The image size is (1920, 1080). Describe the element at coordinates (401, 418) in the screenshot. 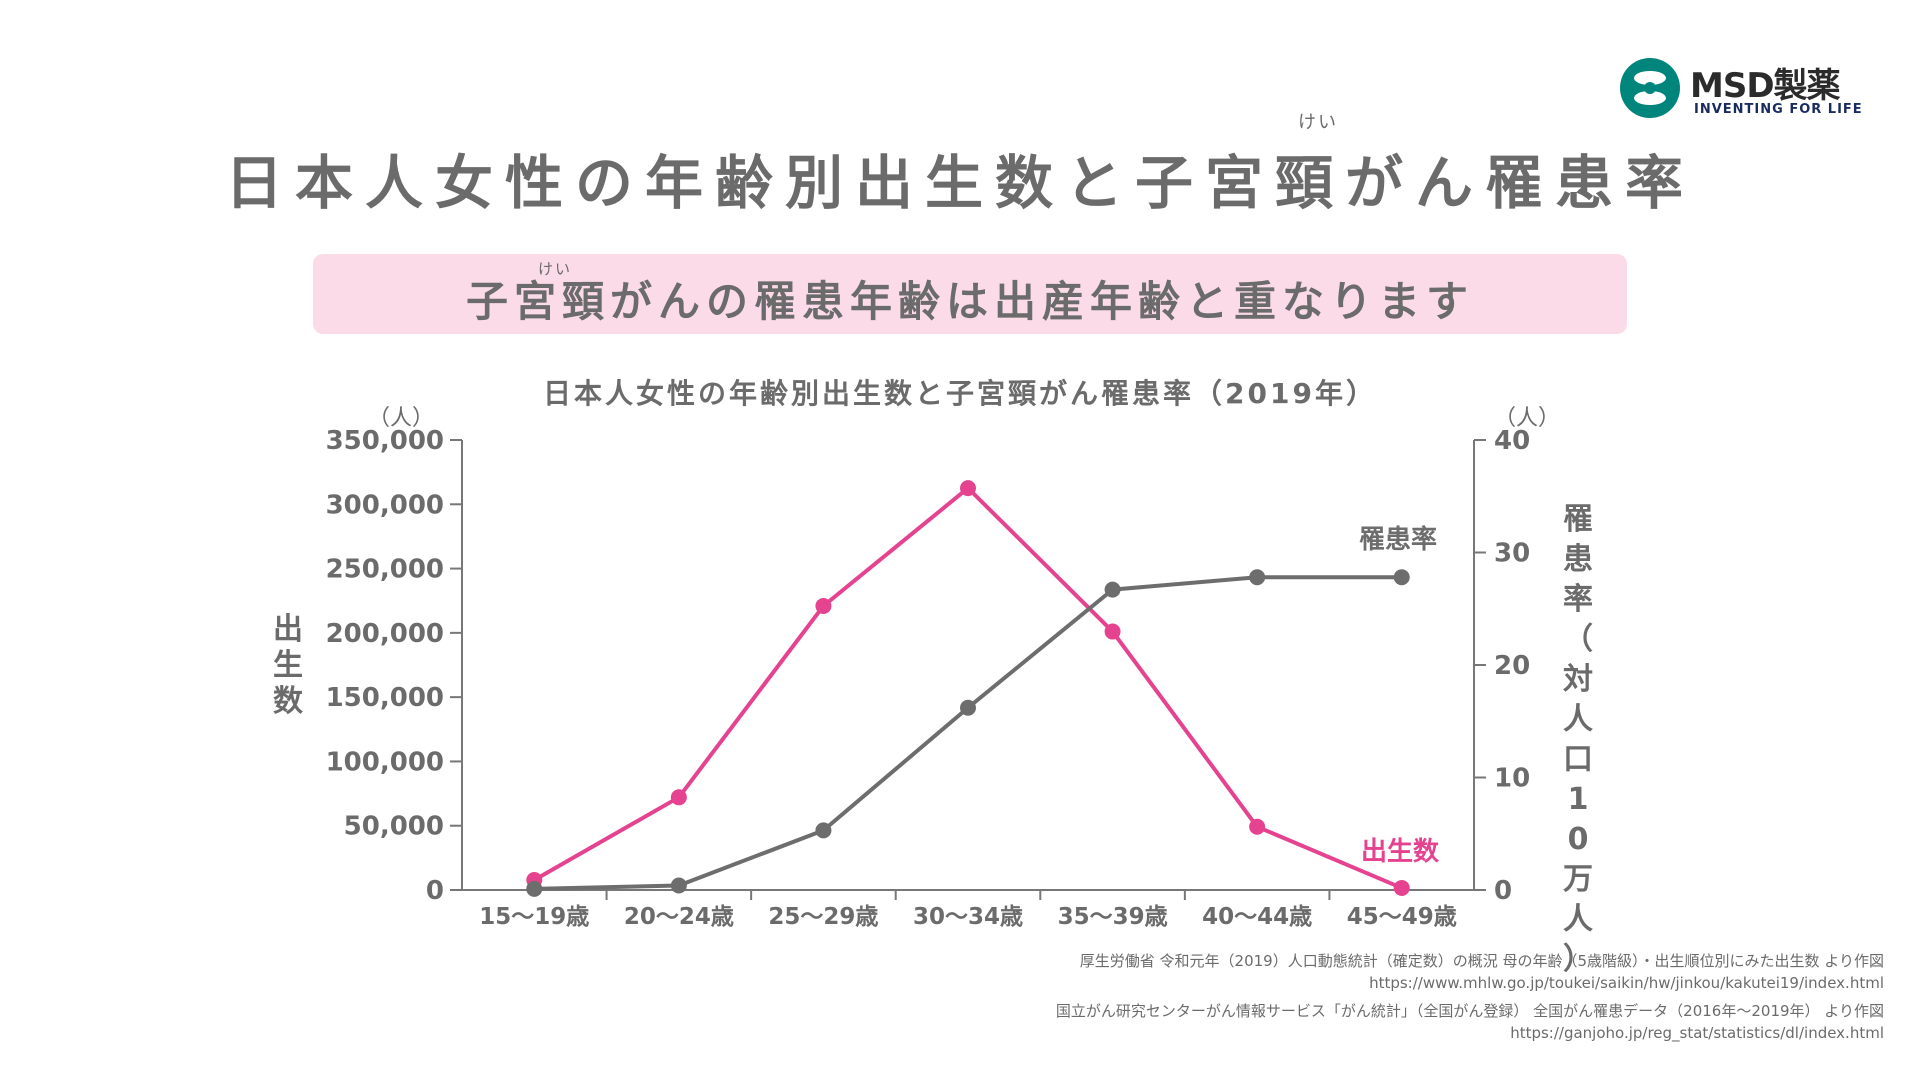

I see `left-axis-unit: （人）` at that location.